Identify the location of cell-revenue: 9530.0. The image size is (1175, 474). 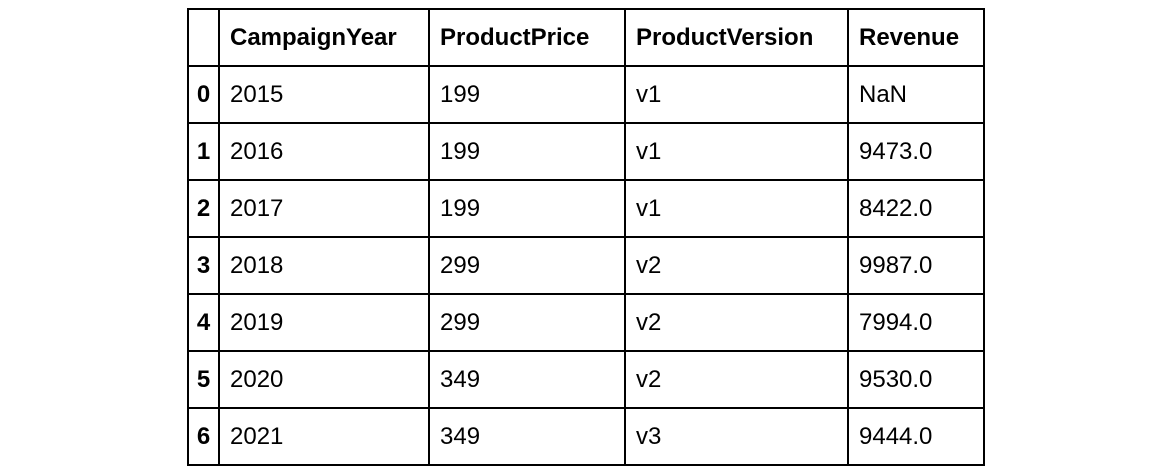
(916, 379).